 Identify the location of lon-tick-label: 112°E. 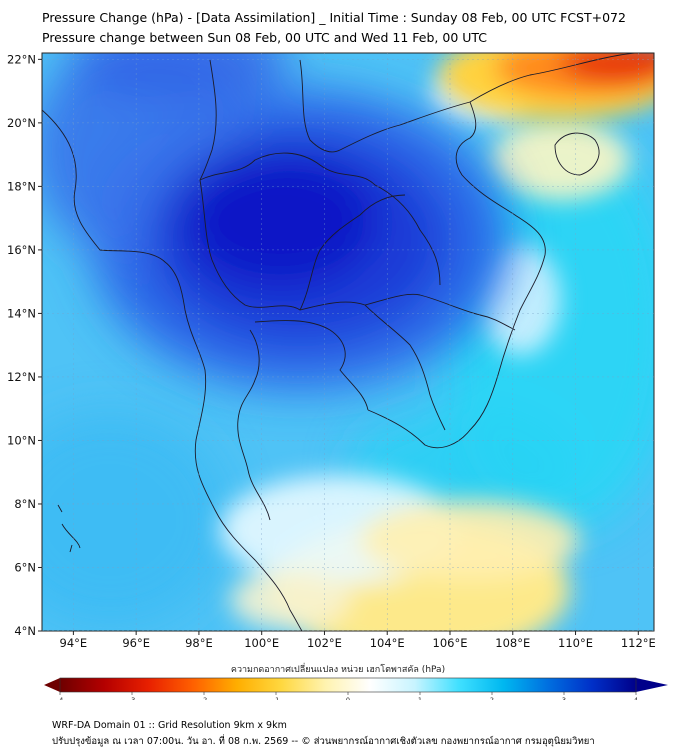
(638, 643).